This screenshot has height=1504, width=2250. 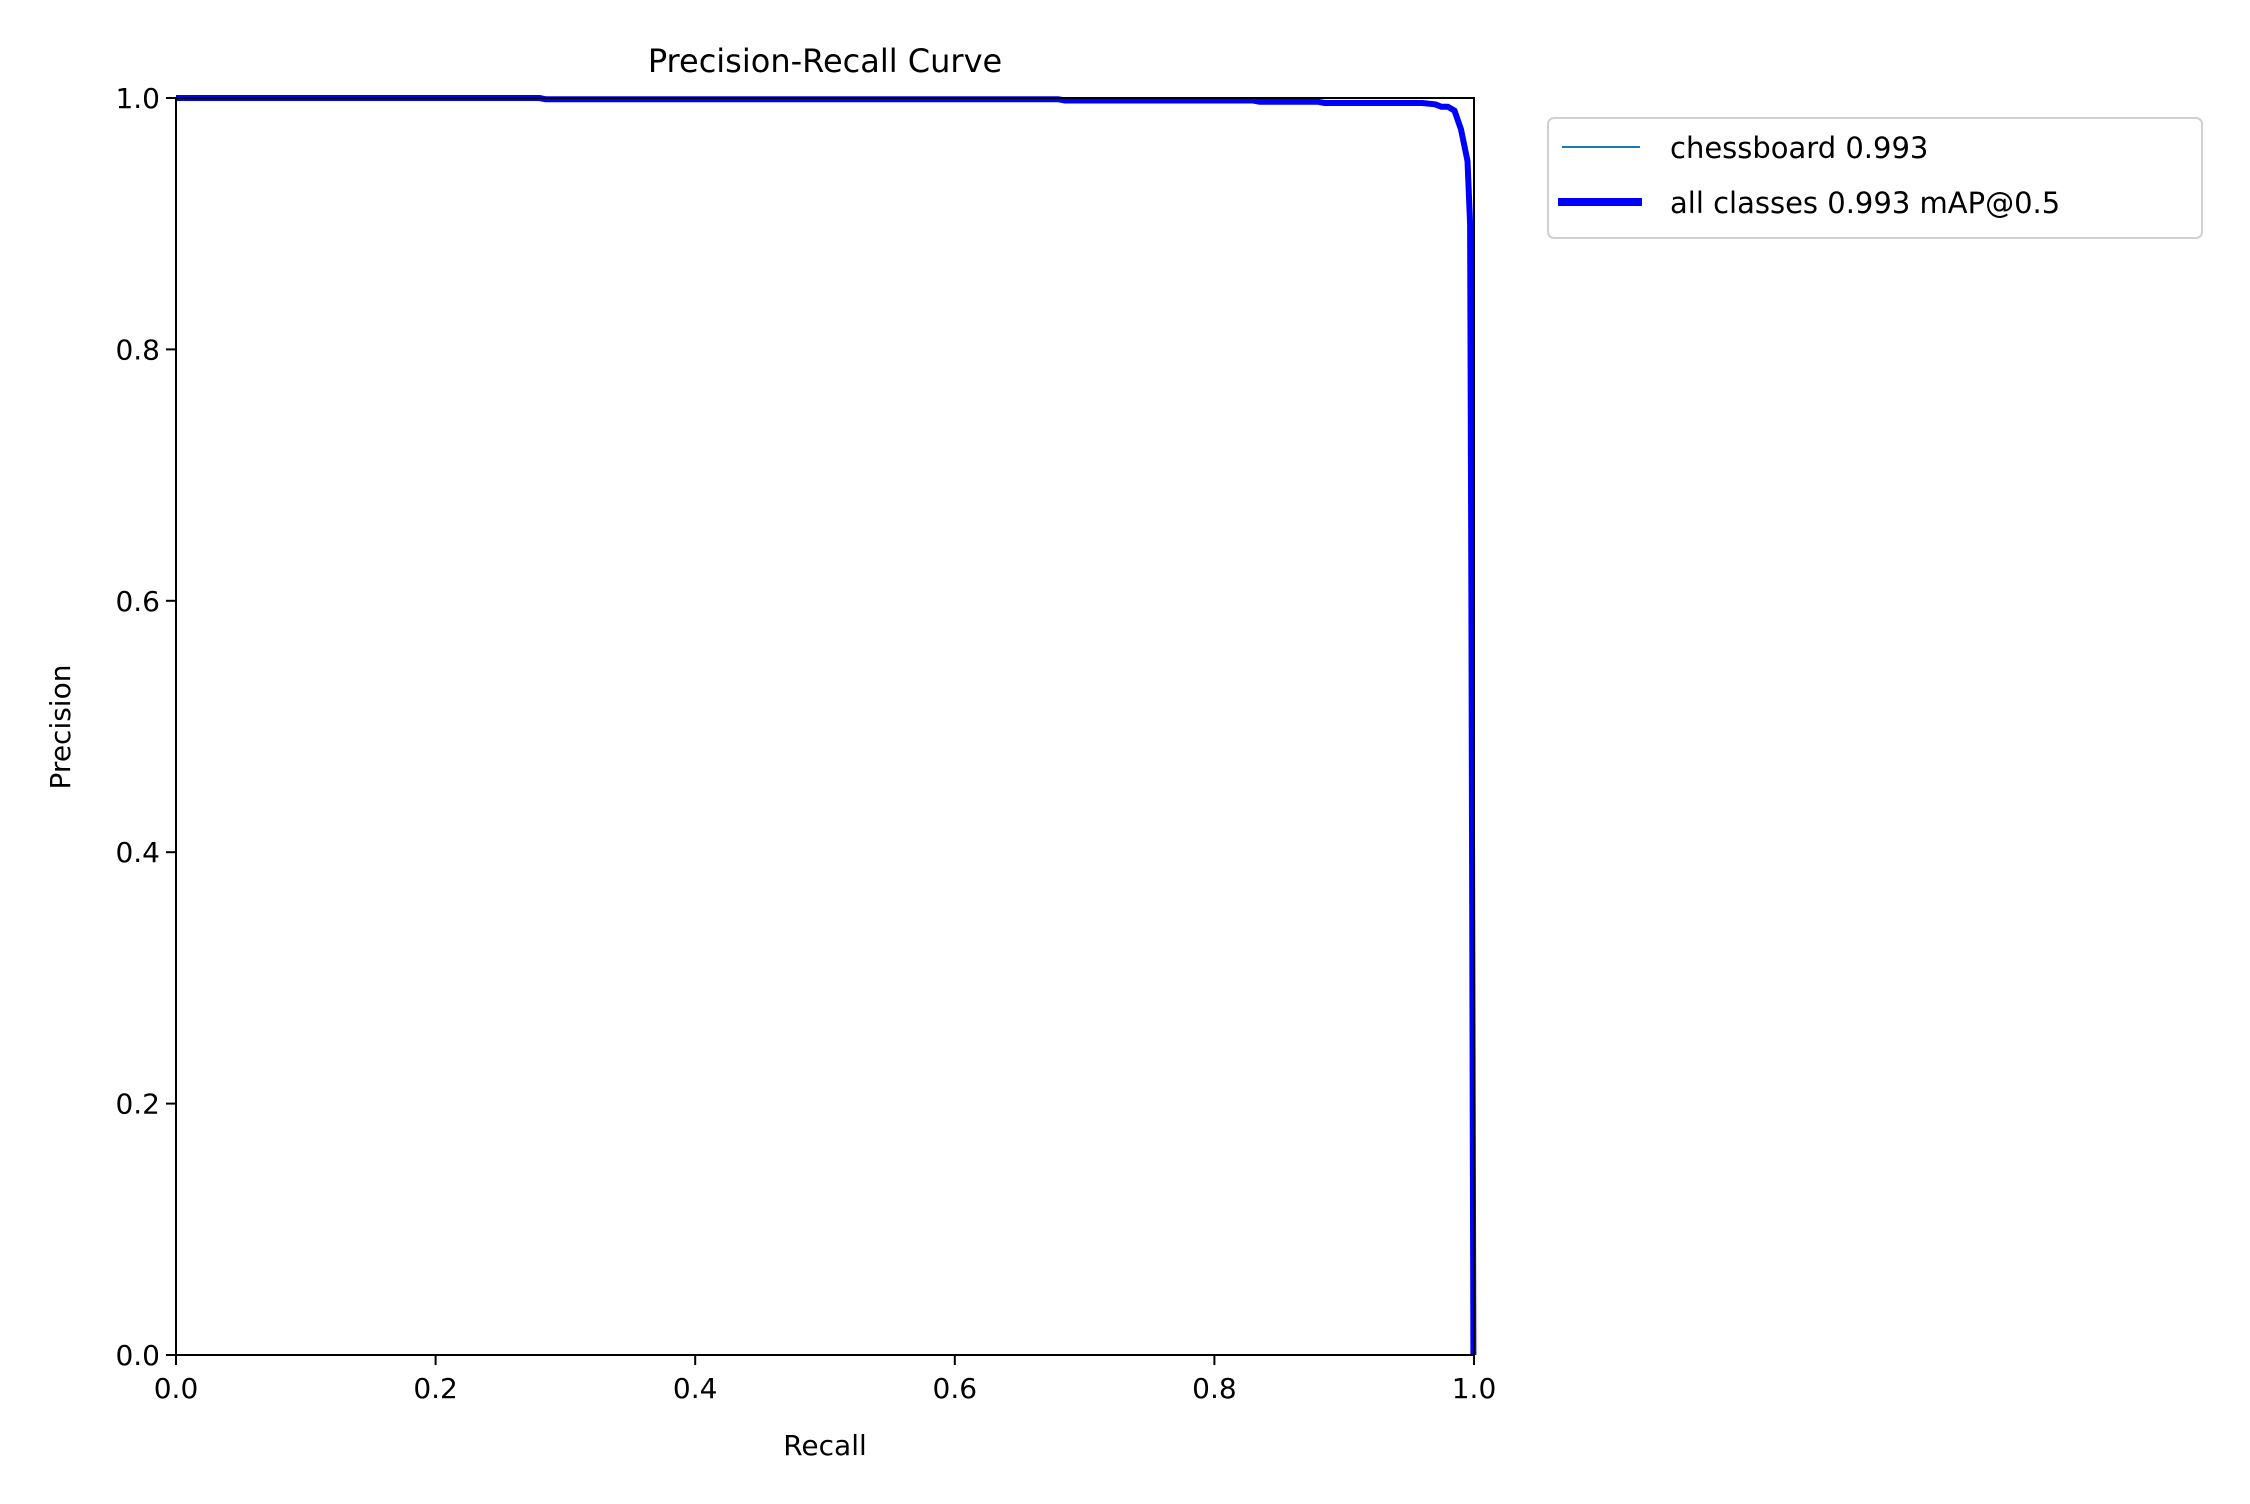 I want to click on legend-label-chessboard: chessboard 0.993, so click(x=1799, y=148).